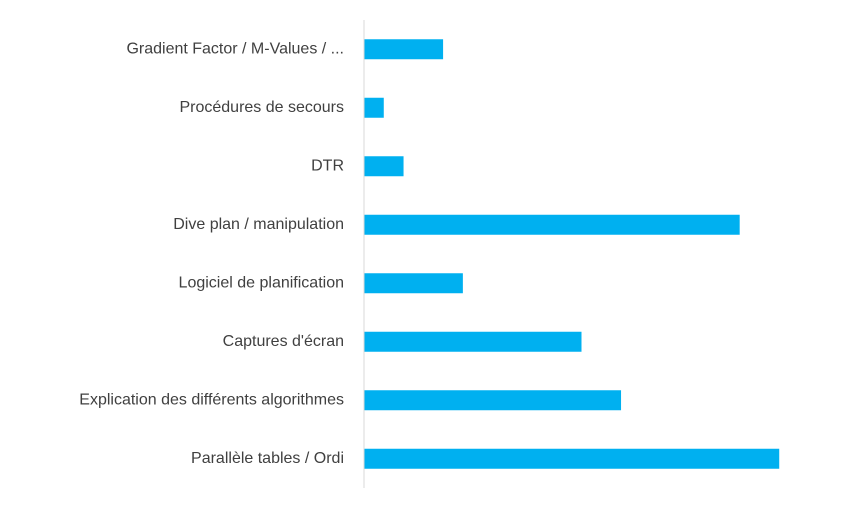  What do you see at coordinates (261, 107) in the screenshot?
I see `category-label: Procédures de secours` at bounding box center [261, 107].